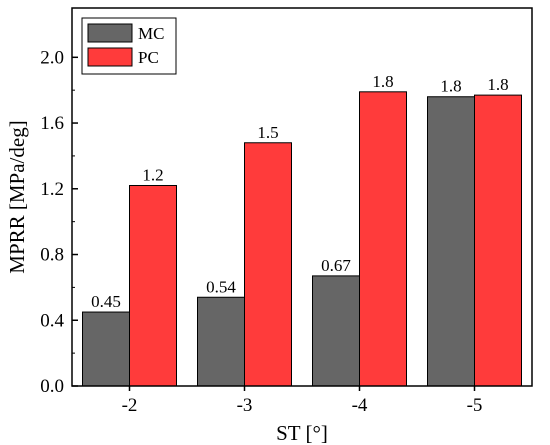  What do you see at coordinates (110, 33) in the screenshot?
I see `legend-swatch-mc` at bounding box center [110, 33].